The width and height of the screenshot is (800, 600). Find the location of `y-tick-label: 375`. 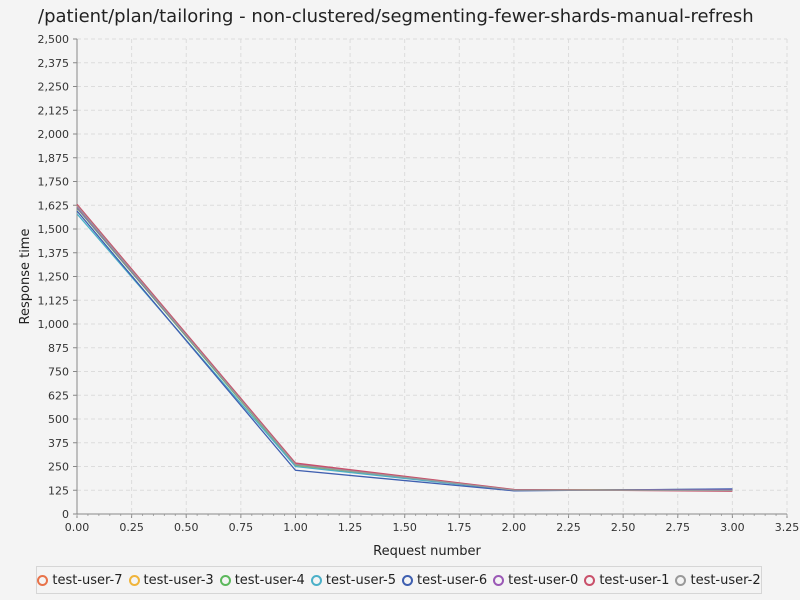

y-tick-label: 375 is located at coordinates (58, 443).